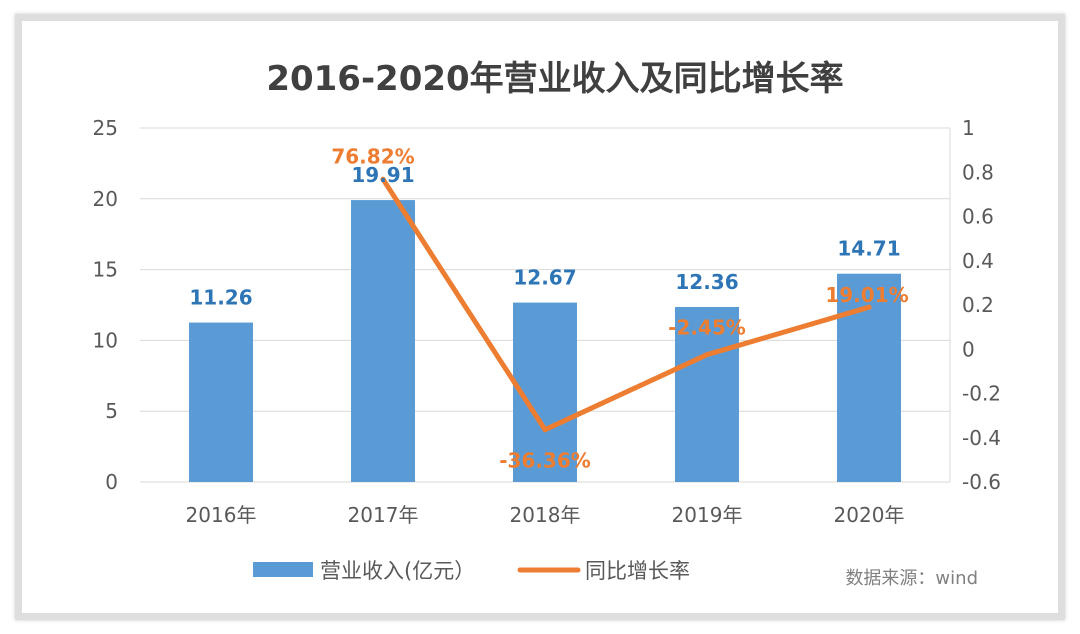 This screenshot has width=1080, height=634. What do you see at coordinates (382, 175) in the screenshot?
I see `bar-data-label: 19.91` at bounding box center [382, 175].